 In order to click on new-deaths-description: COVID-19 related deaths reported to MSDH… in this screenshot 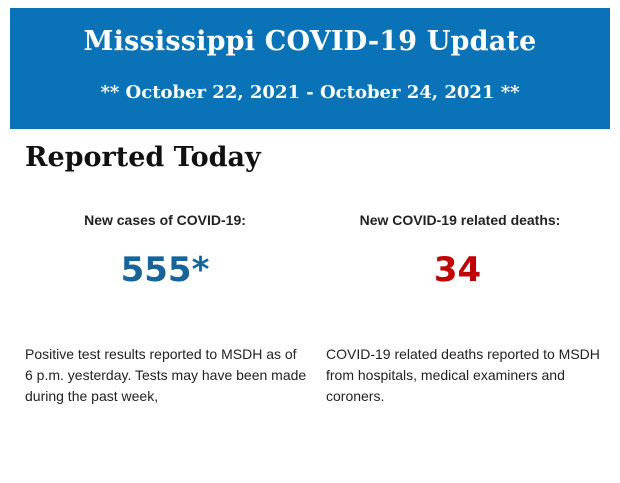, I will do `click(463, 375)`.